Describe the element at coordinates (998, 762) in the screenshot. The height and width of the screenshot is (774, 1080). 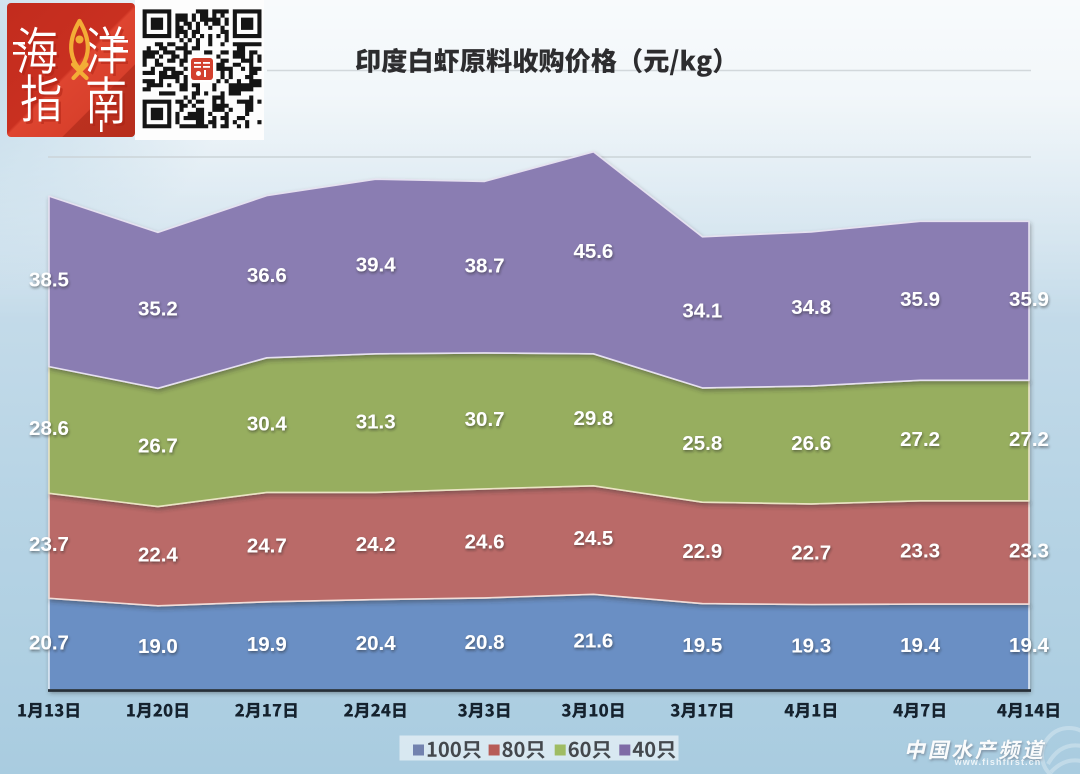
I see `svg-text: www.fishfirst.cn` at that location.